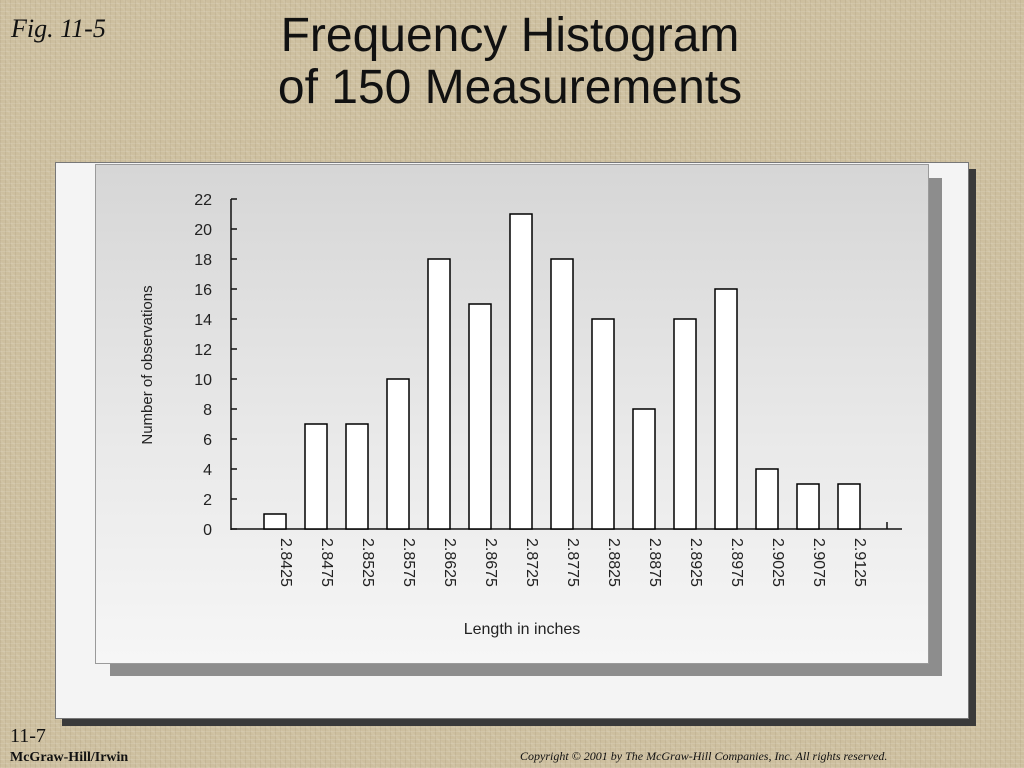 This screenshot has width=1024, height=768. I want to click on x-tick-label: 2.8975, so click(736, 562).